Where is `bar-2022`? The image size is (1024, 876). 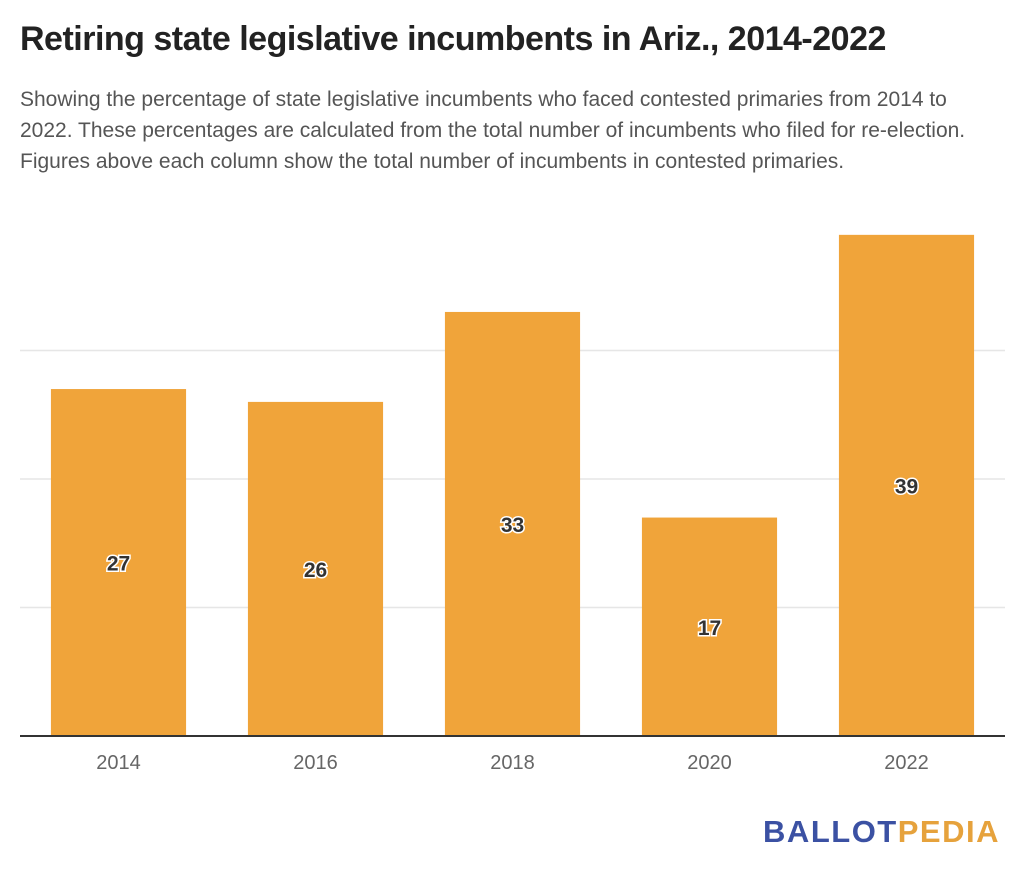 bar-2022 is located at coordinates (906, 485).